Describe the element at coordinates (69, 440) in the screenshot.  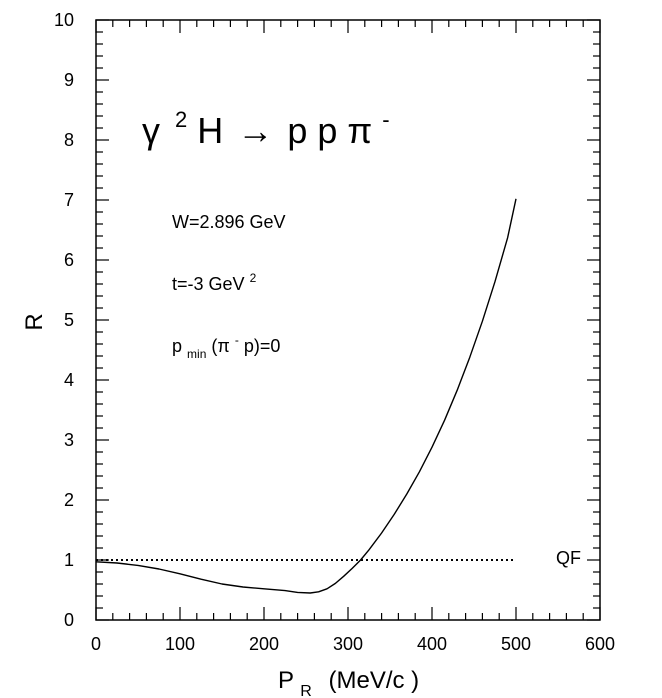
I see `y-tick-label: 3` at that location.